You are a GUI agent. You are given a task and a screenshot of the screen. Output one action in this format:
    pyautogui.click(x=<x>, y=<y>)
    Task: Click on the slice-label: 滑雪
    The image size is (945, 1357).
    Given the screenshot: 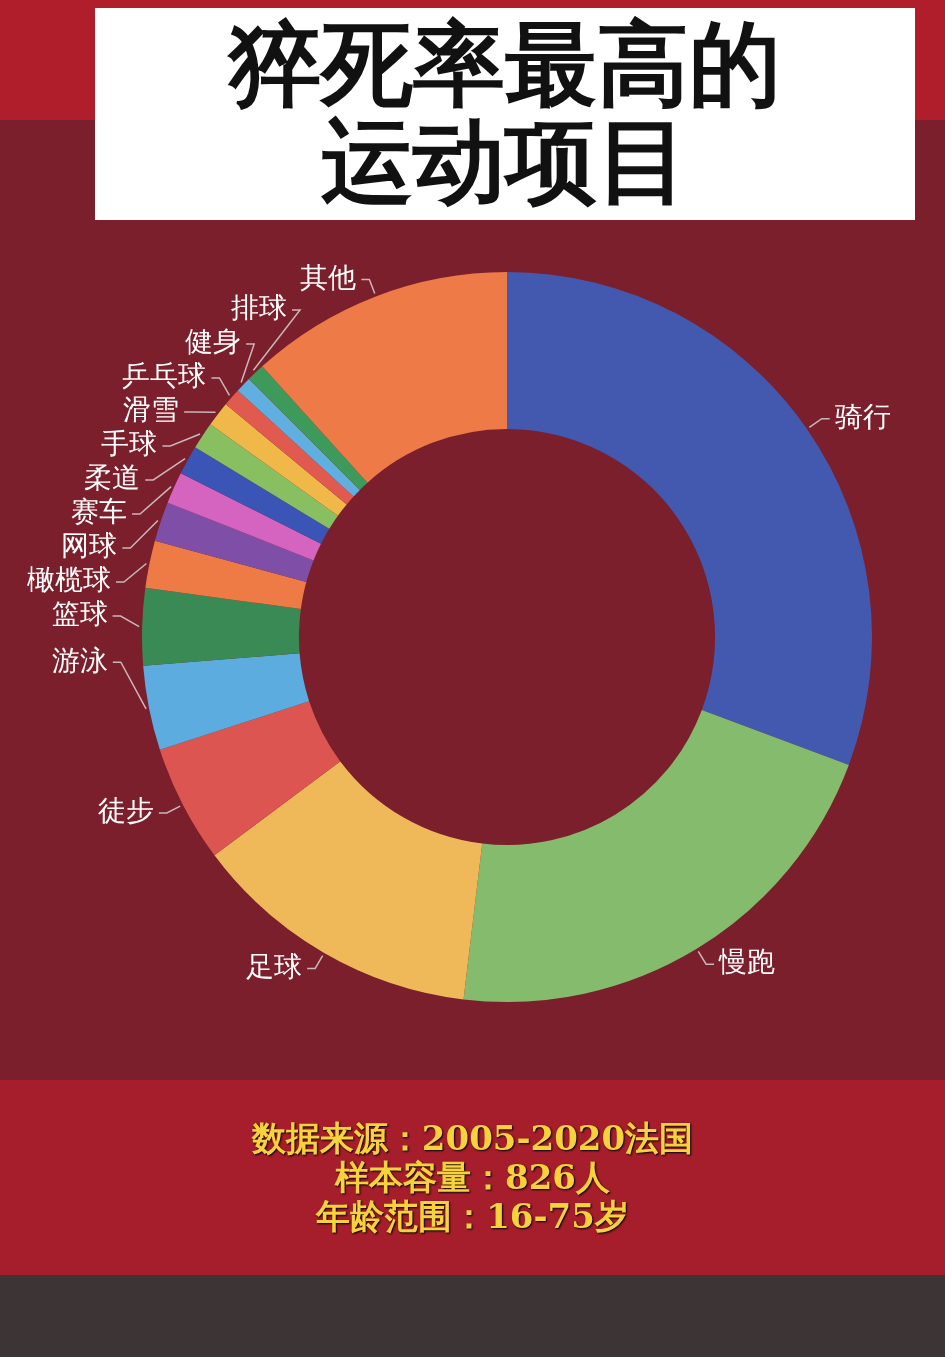 What is the action you would take?
    pyautogui.click(x=151, y=410)
    